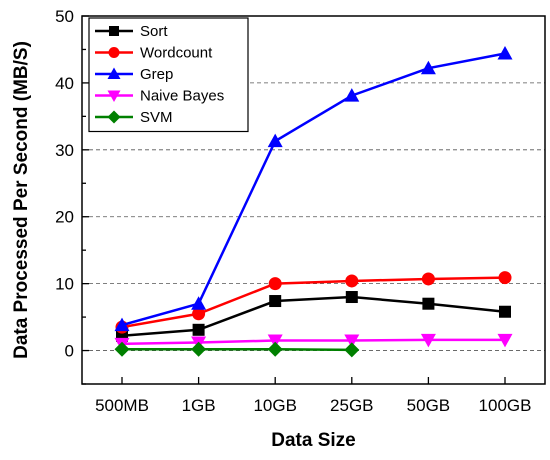 This screenshot has height=460, width=550. What do you see at coordinates (274, 405) in the screenshot?
I see `x-tick-label: 10GB` at bounding box center [274, 405].